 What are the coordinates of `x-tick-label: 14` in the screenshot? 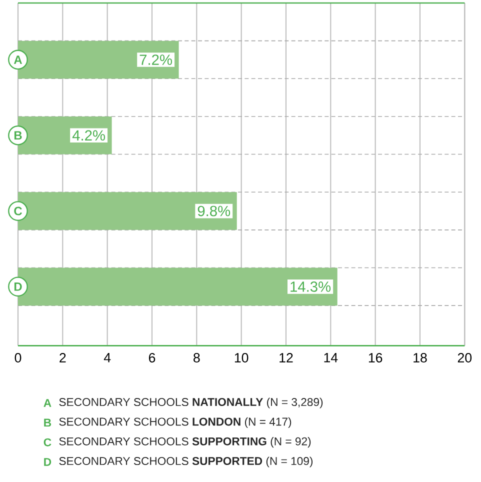 It's located at (331, 357).